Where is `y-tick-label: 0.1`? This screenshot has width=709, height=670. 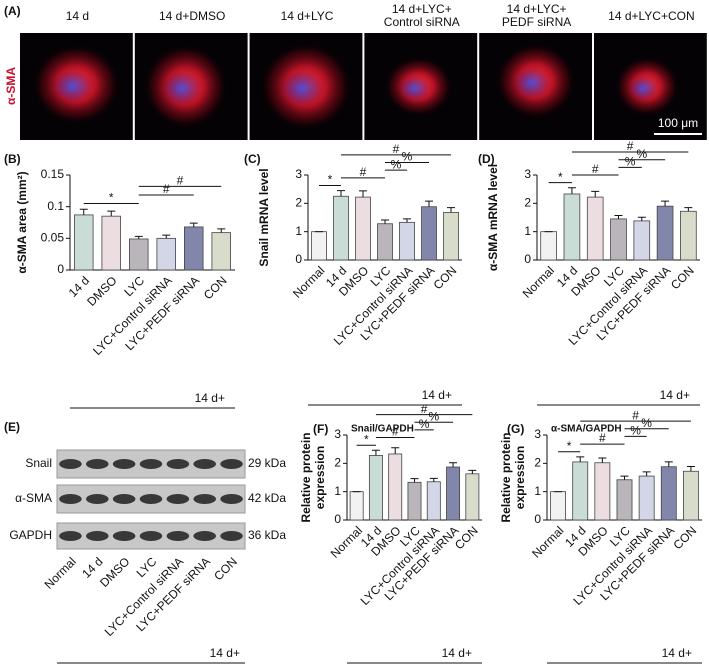 y-tick-label: 0.1 is located at coordinates (55, 206).